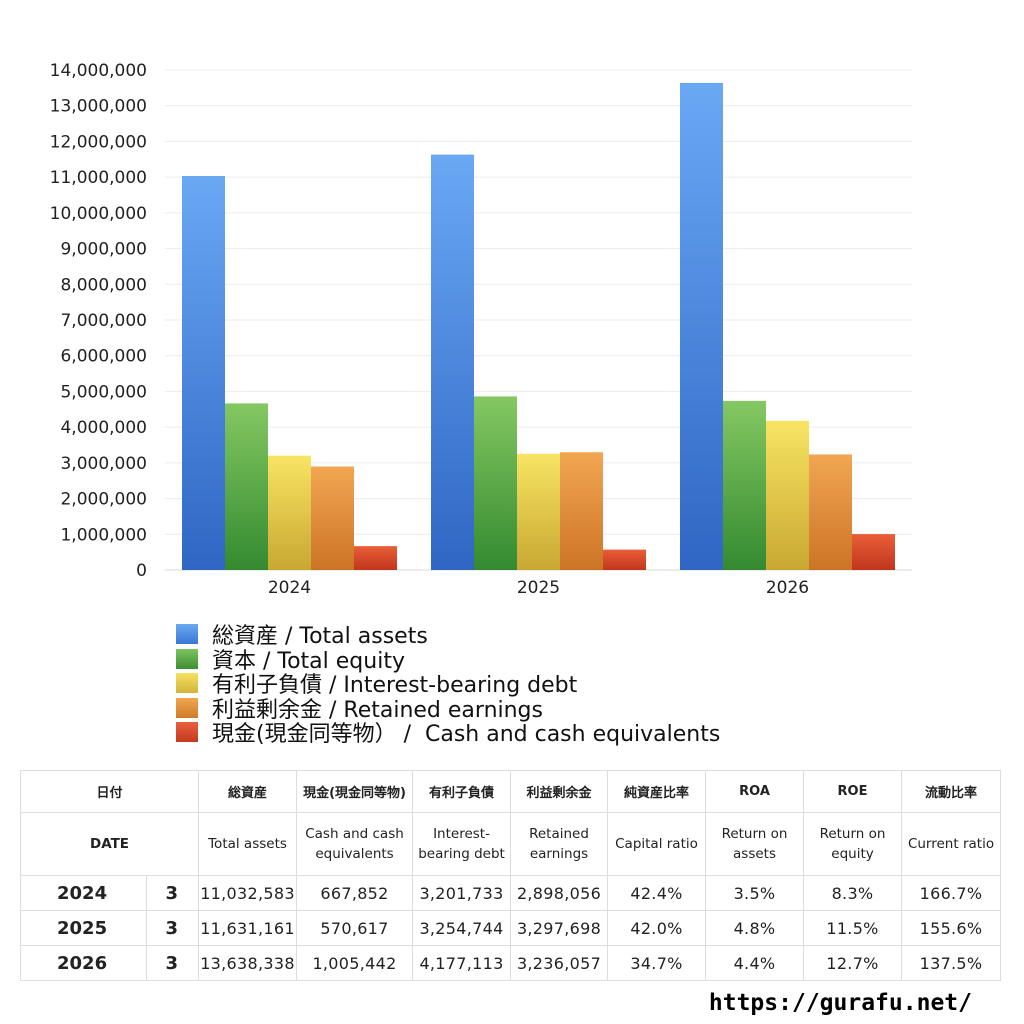  I want to click on legend-item-retained-earnings: 利益剰余金 / Retained earnings, so click(448, 709).